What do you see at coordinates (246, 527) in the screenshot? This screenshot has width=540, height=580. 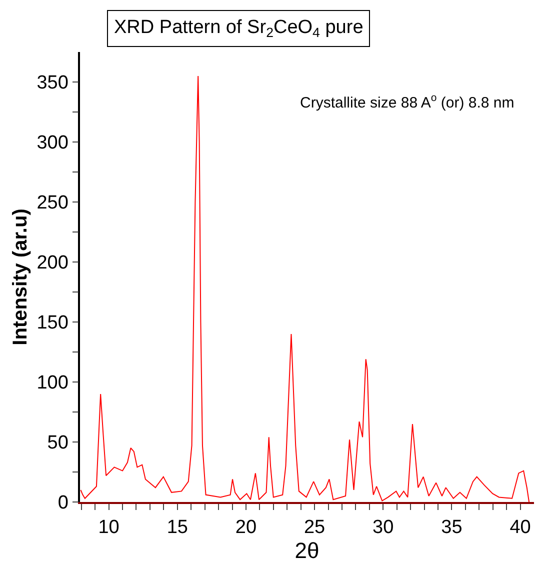 I see `x-tick-label: 20` at bounding box center [246, 527].